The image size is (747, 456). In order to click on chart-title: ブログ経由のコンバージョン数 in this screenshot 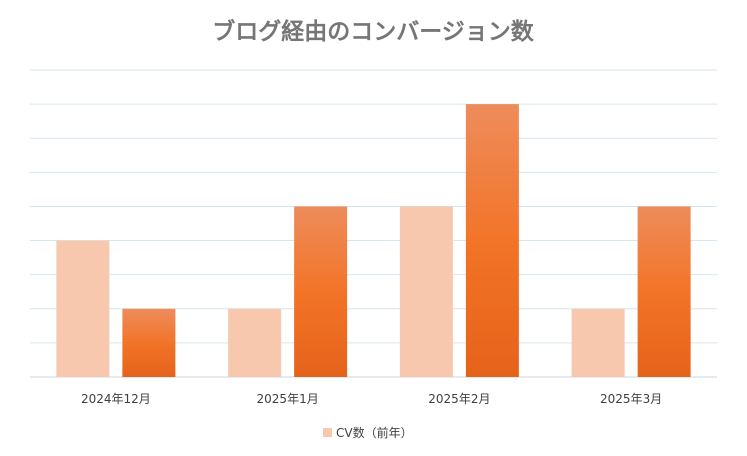, I will do `click(373, 31)`.